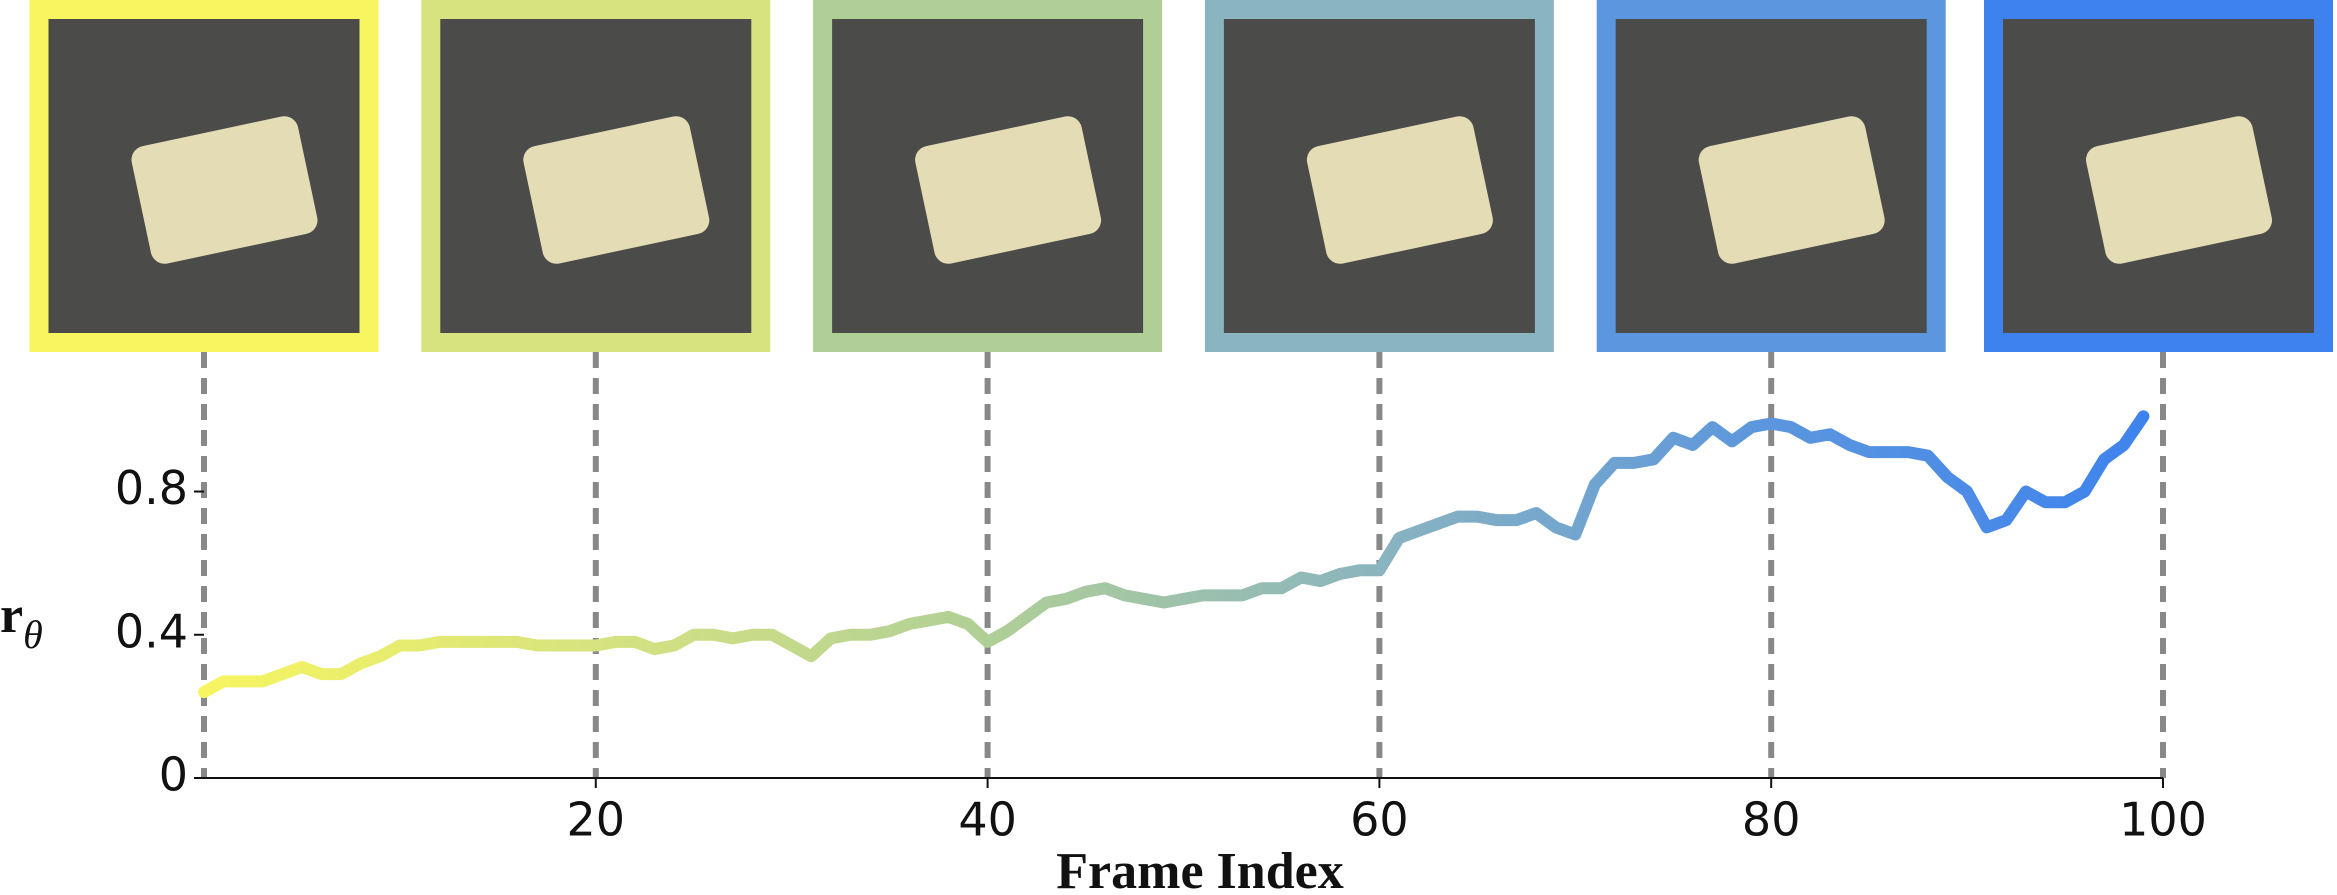  I want to click on x-tick-label: 60, so click(1379, 820).